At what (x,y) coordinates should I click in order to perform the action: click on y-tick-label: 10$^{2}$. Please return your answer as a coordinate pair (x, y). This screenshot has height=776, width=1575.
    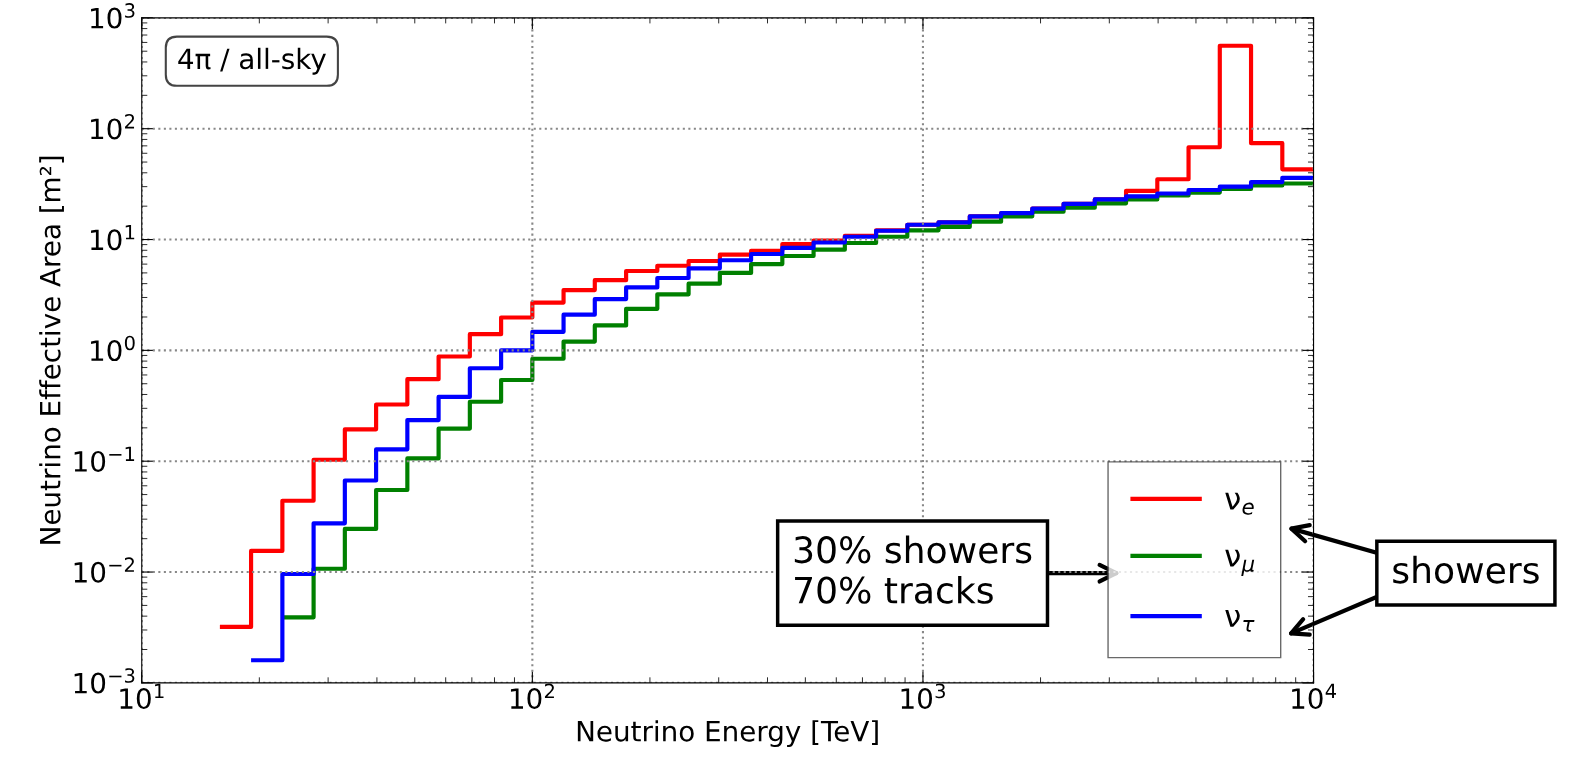
    Looking at the image, I should click on (113, 126).